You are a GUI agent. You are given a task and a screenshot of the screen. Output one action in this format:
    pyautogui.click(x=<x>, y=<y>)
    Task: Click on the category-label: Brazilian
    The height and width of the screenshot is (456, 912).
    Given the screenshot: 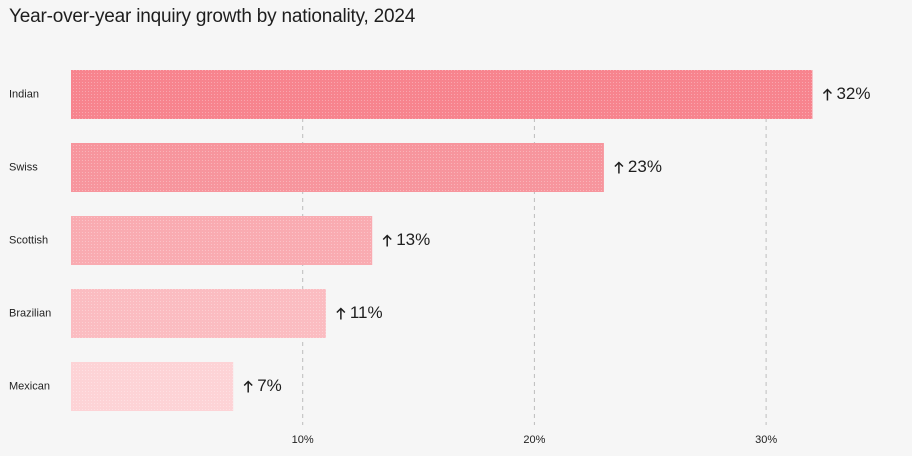 What is the action you would take?
    pyautogui.click(x=30, y=313)
    